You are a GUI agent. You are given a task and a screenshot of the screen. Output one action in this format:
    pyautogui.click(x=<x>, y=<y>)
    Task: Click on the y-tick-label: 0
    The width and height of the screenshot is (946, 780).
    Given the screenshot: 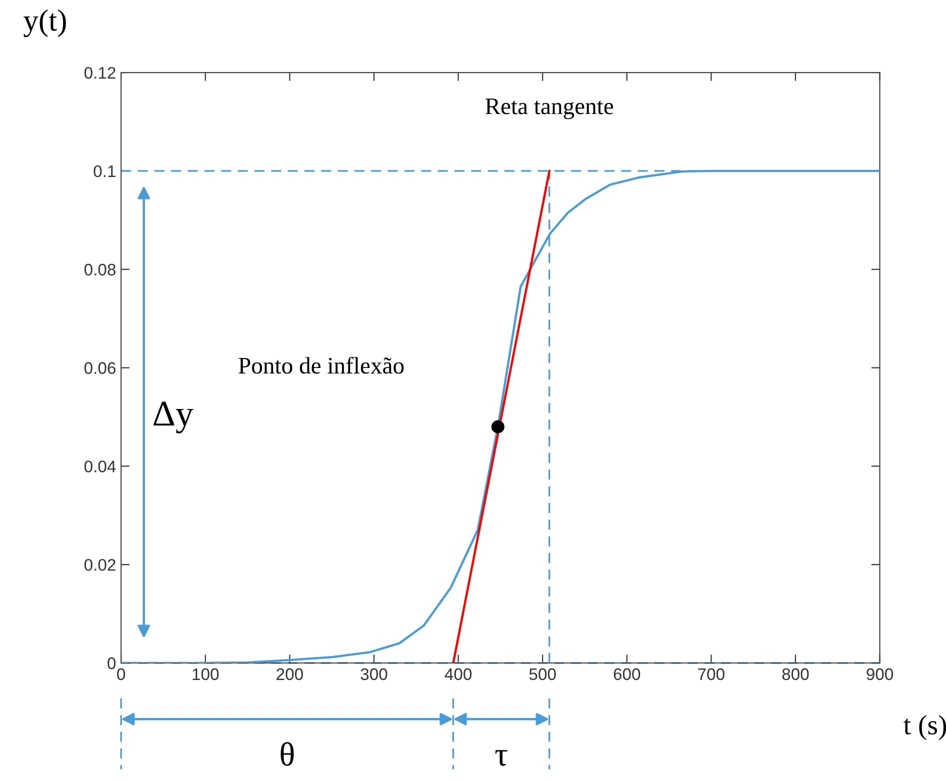 What is the action you would take?
    pyautogui.click(x=112, y=663)
    